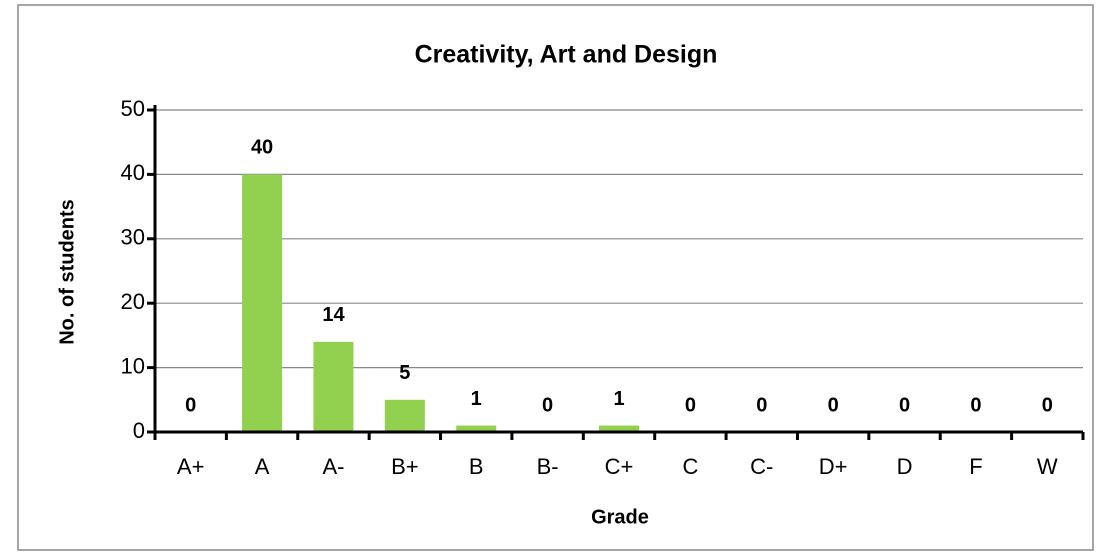 This screenshot has width=1097, height=560. Describe the element at coordinates (405, 466) in the screenshot. I see `x-tick-label: B+` at that location.